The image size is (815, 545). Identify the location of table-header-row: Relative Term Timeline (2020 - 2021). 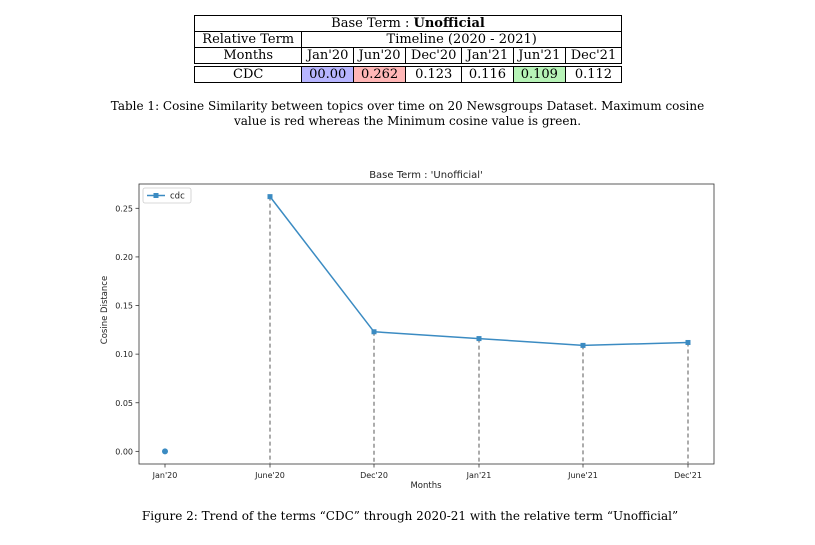
(407, 39).